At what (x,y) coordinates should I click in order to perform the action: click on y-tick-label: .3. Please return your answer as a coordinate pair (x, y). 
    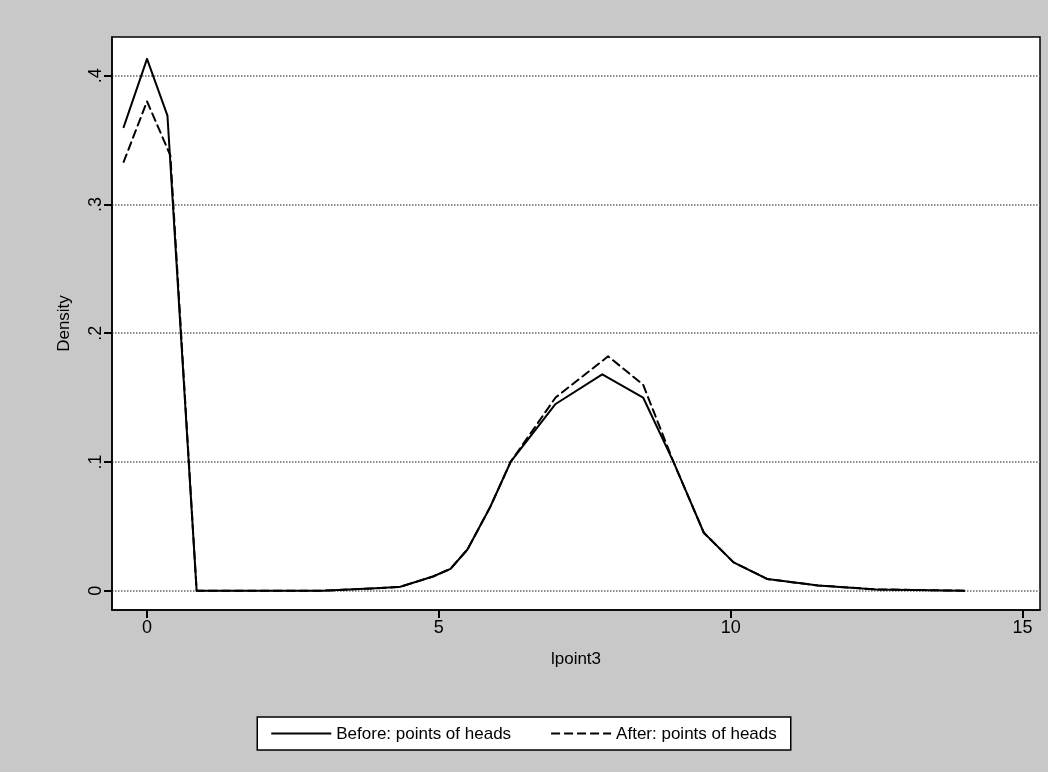
    Looking at the image, I should click on (95, 204).